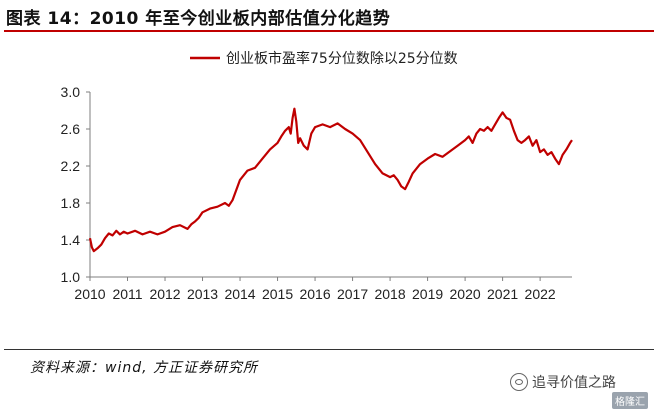 The height and width of the screenshot is (412, 660). I want to click on x-tick-label: 2017, so click(352, 294).